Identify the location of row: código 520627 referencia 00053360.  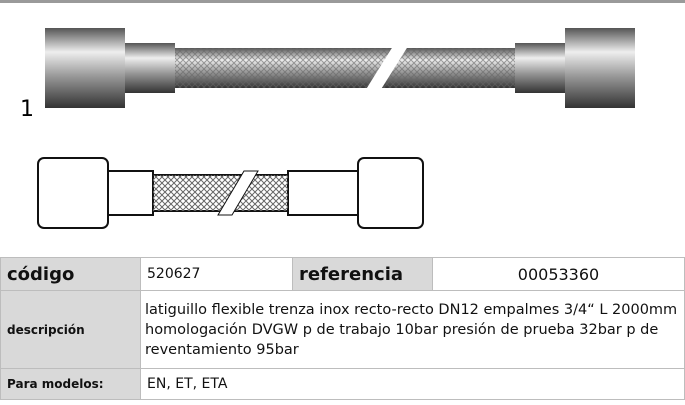
(342, 274).